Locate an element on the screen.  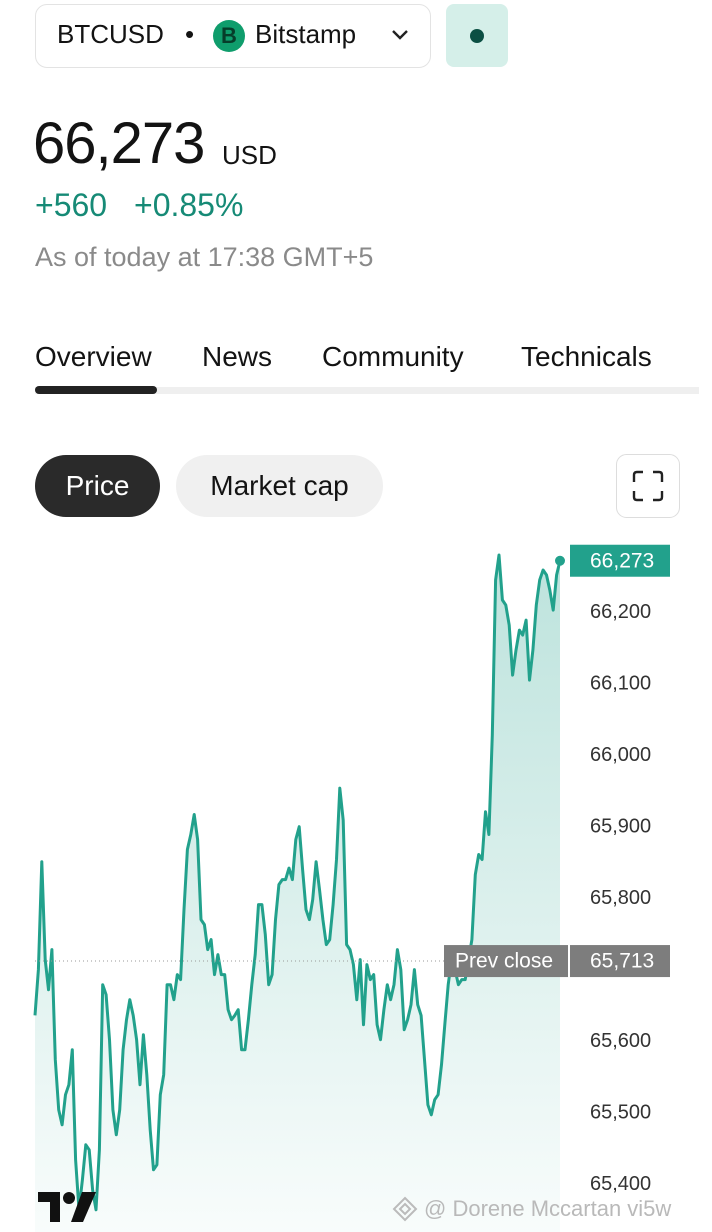
exchange: Bitstamp is located at coordinates (306, 34).